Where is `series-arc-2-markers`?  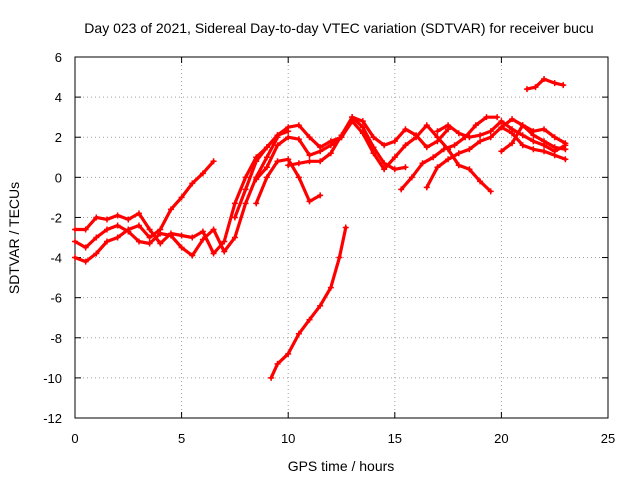
series-arc-2-markers is located at coordinates (176, 196).